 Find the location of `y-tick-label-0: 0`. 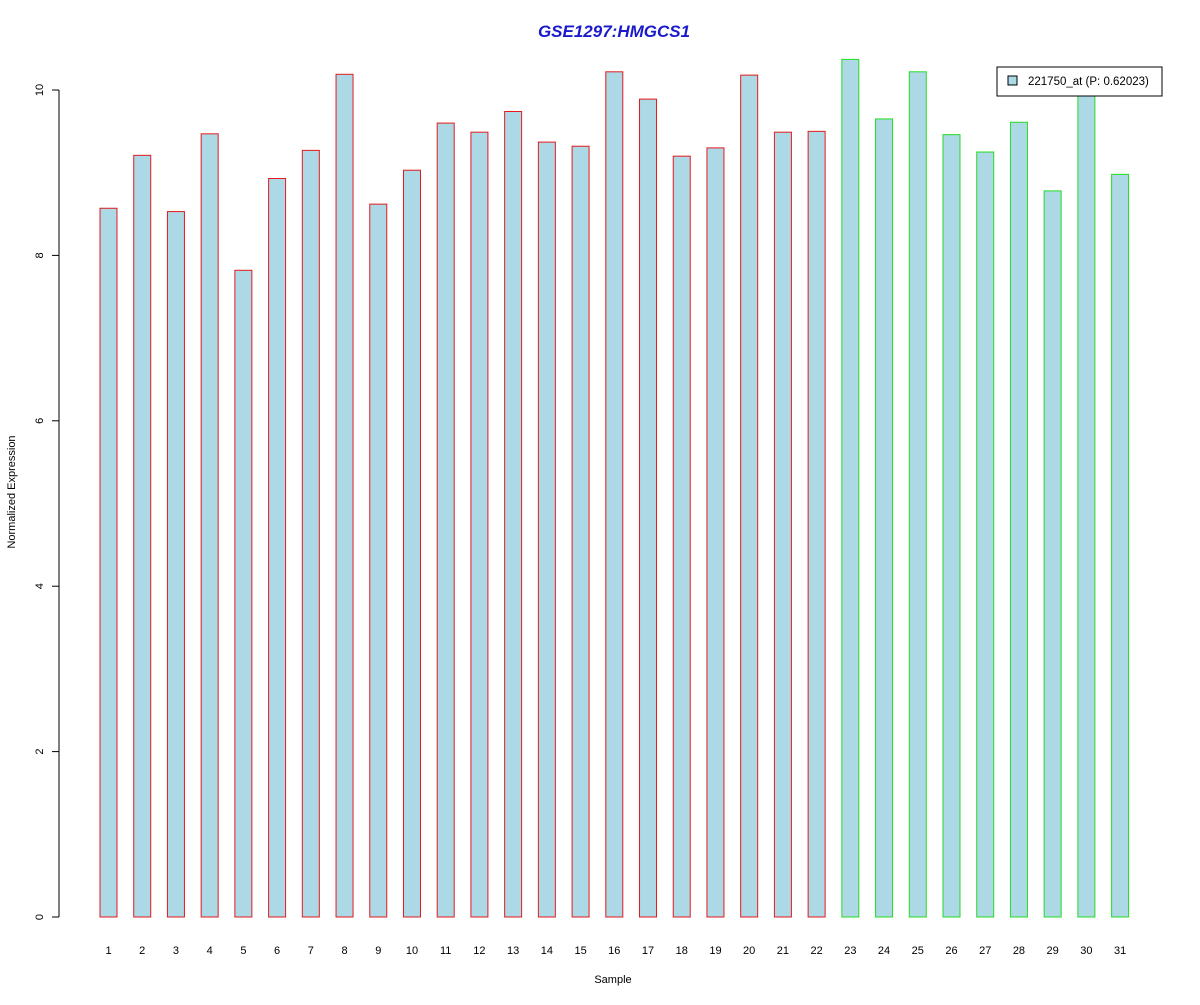

y-tick-label-0: 0 is located at coordinates (40, 917).